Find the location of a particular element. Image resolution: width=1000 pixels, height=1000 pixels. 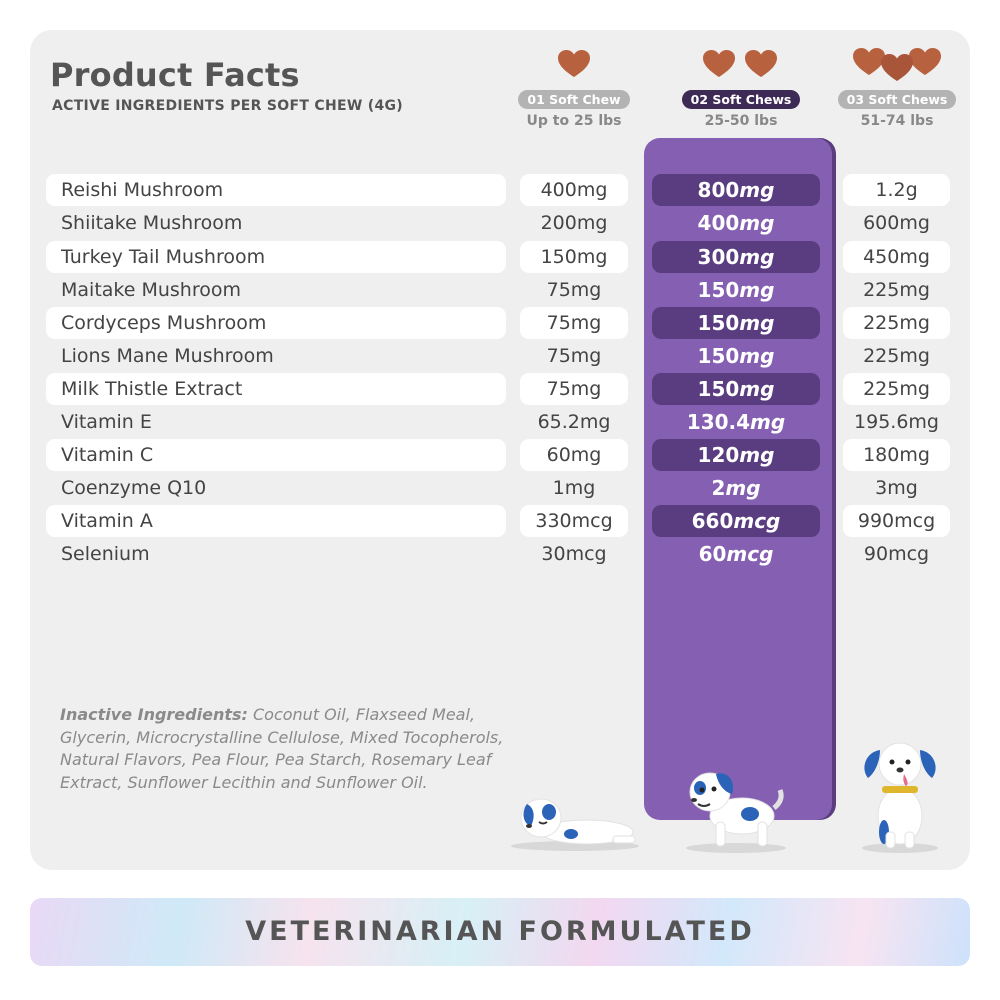

value-1-chew: 60mg is located at coordinates (574, 455).